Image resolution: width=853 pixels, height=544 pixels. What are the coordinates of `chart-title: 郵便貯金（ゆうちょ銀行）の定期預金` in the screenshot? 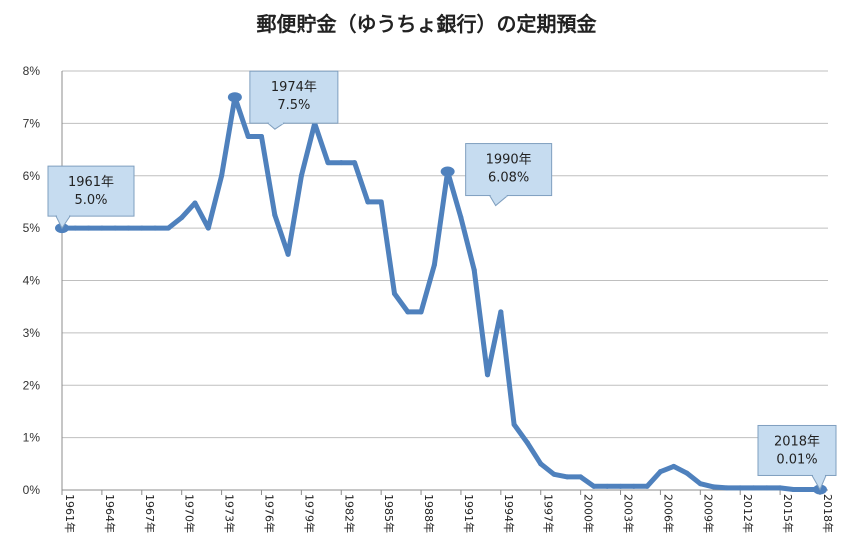 It's located at (426, 24).